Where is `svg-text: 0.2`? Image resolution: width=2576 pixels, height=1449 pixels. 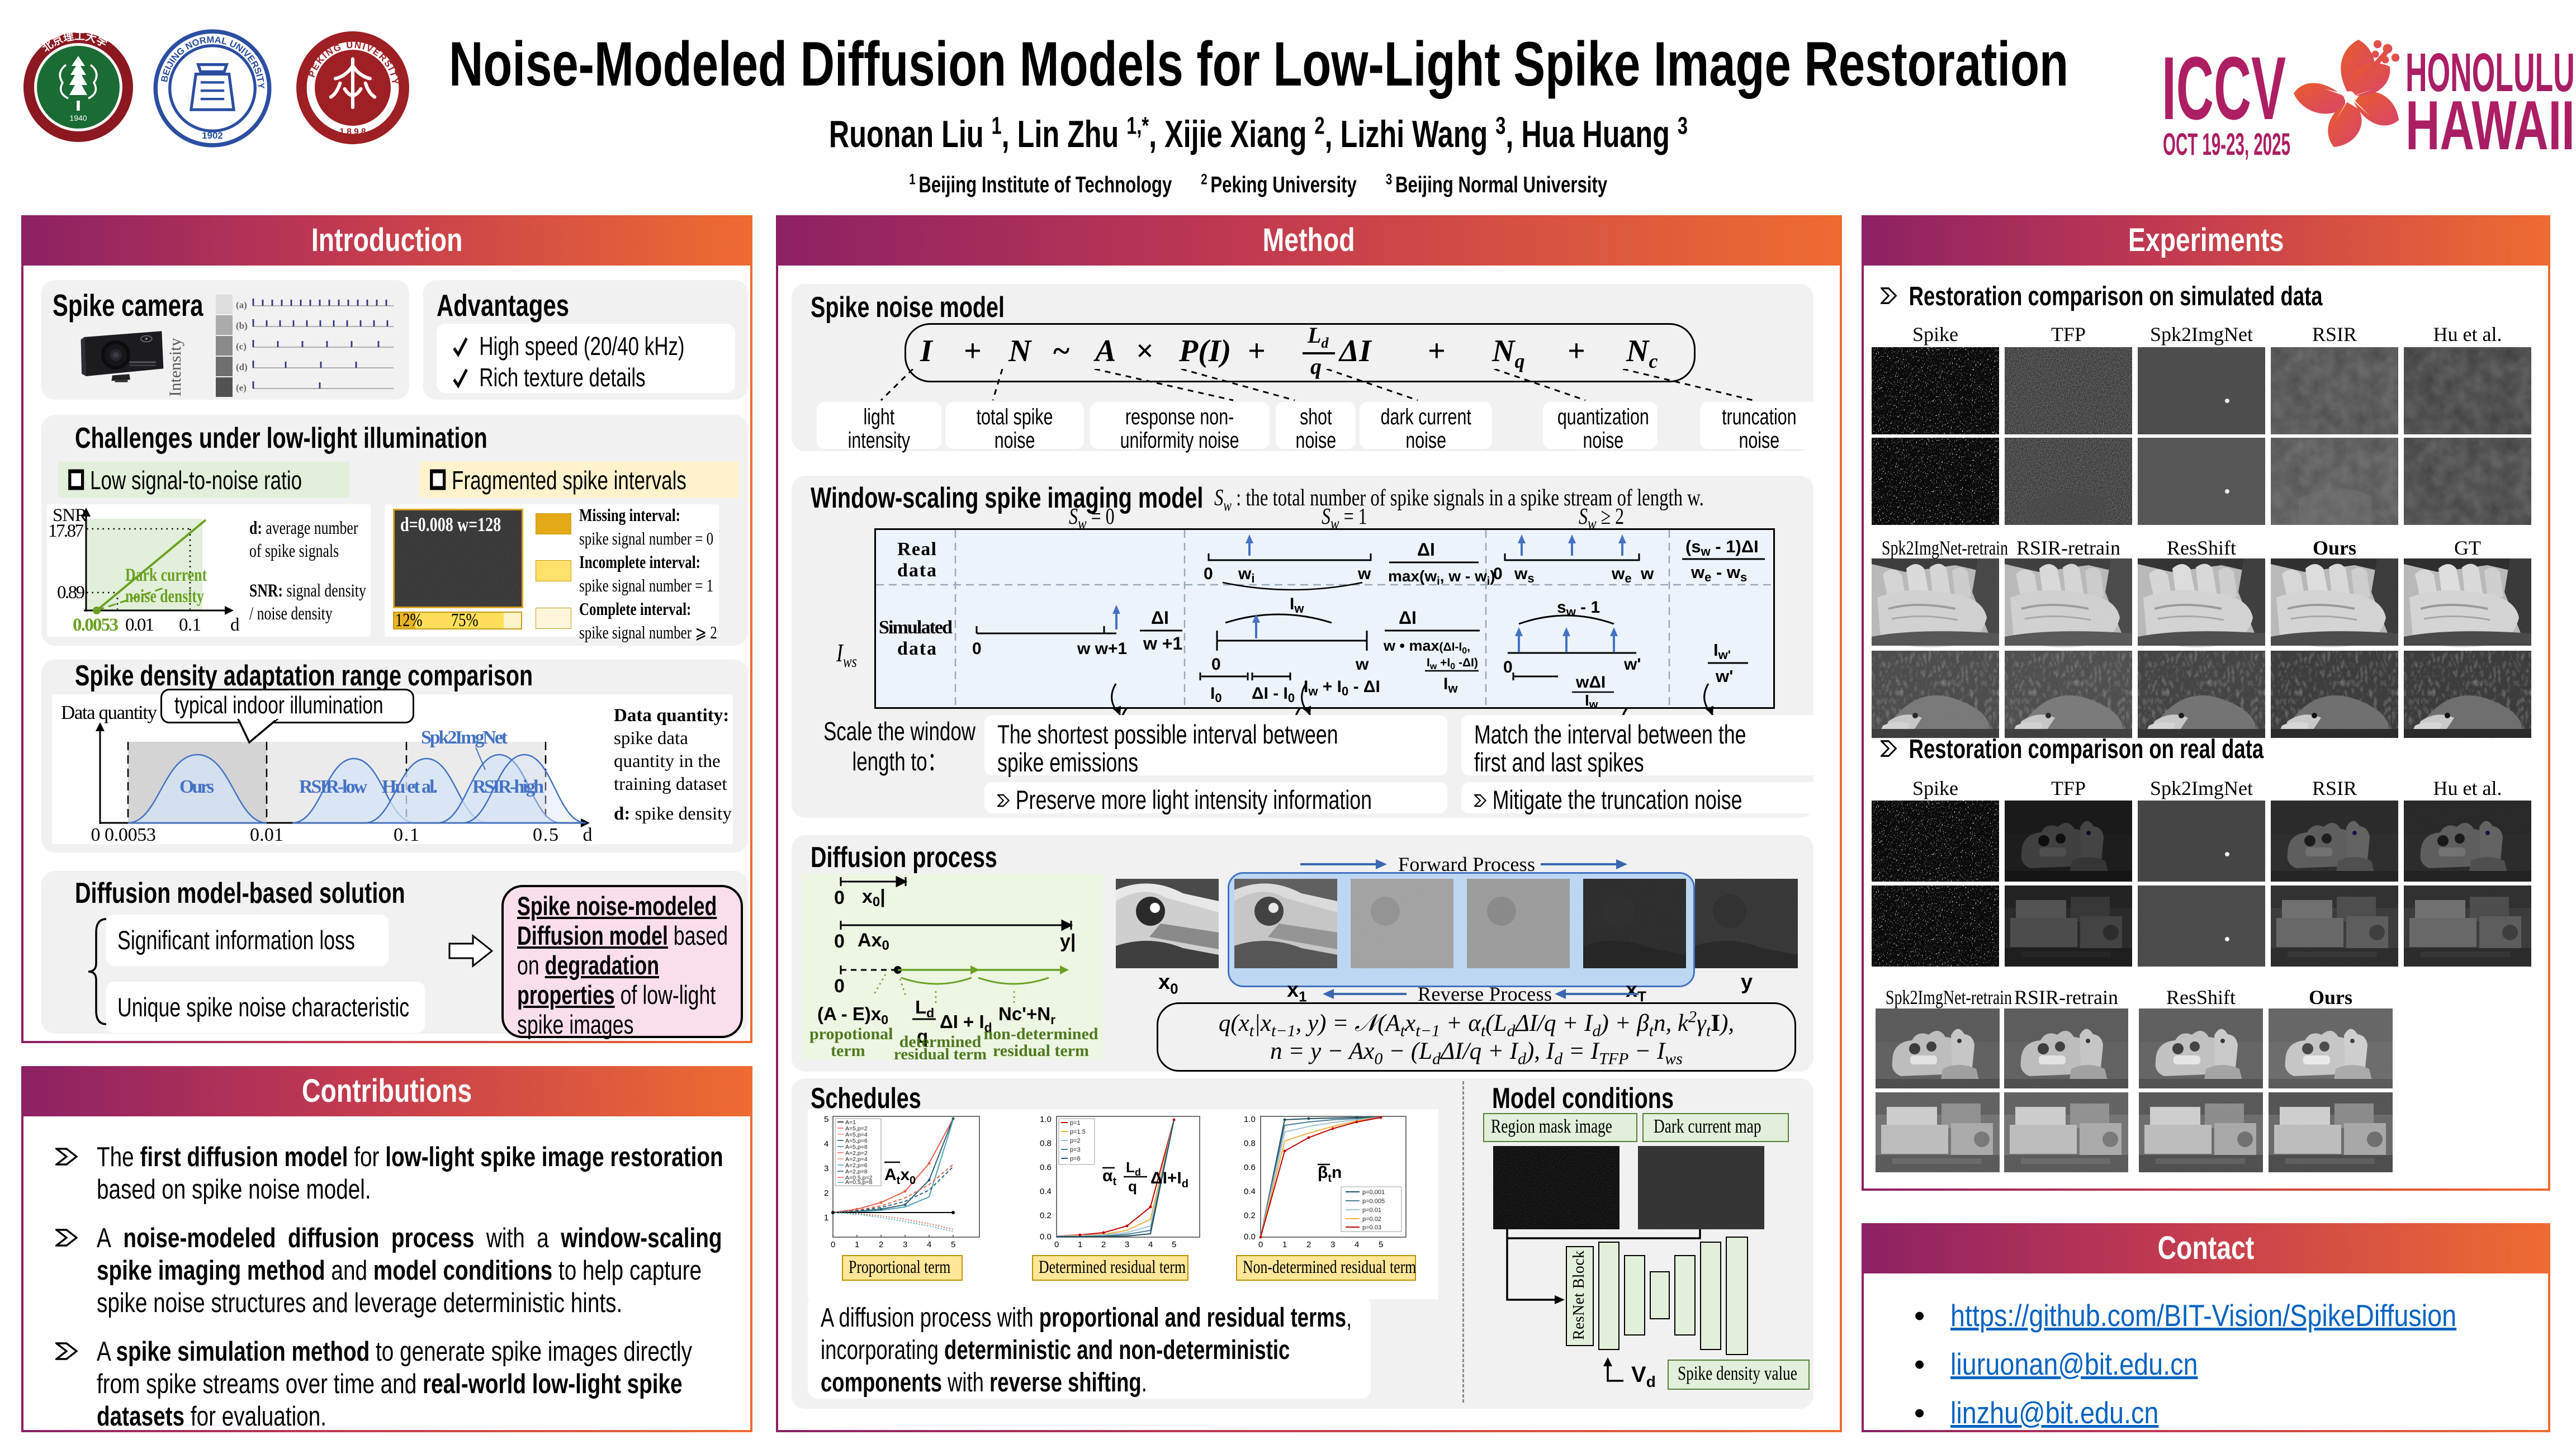 svg-text: 0.2 is located at coordinates (1250, 1216).